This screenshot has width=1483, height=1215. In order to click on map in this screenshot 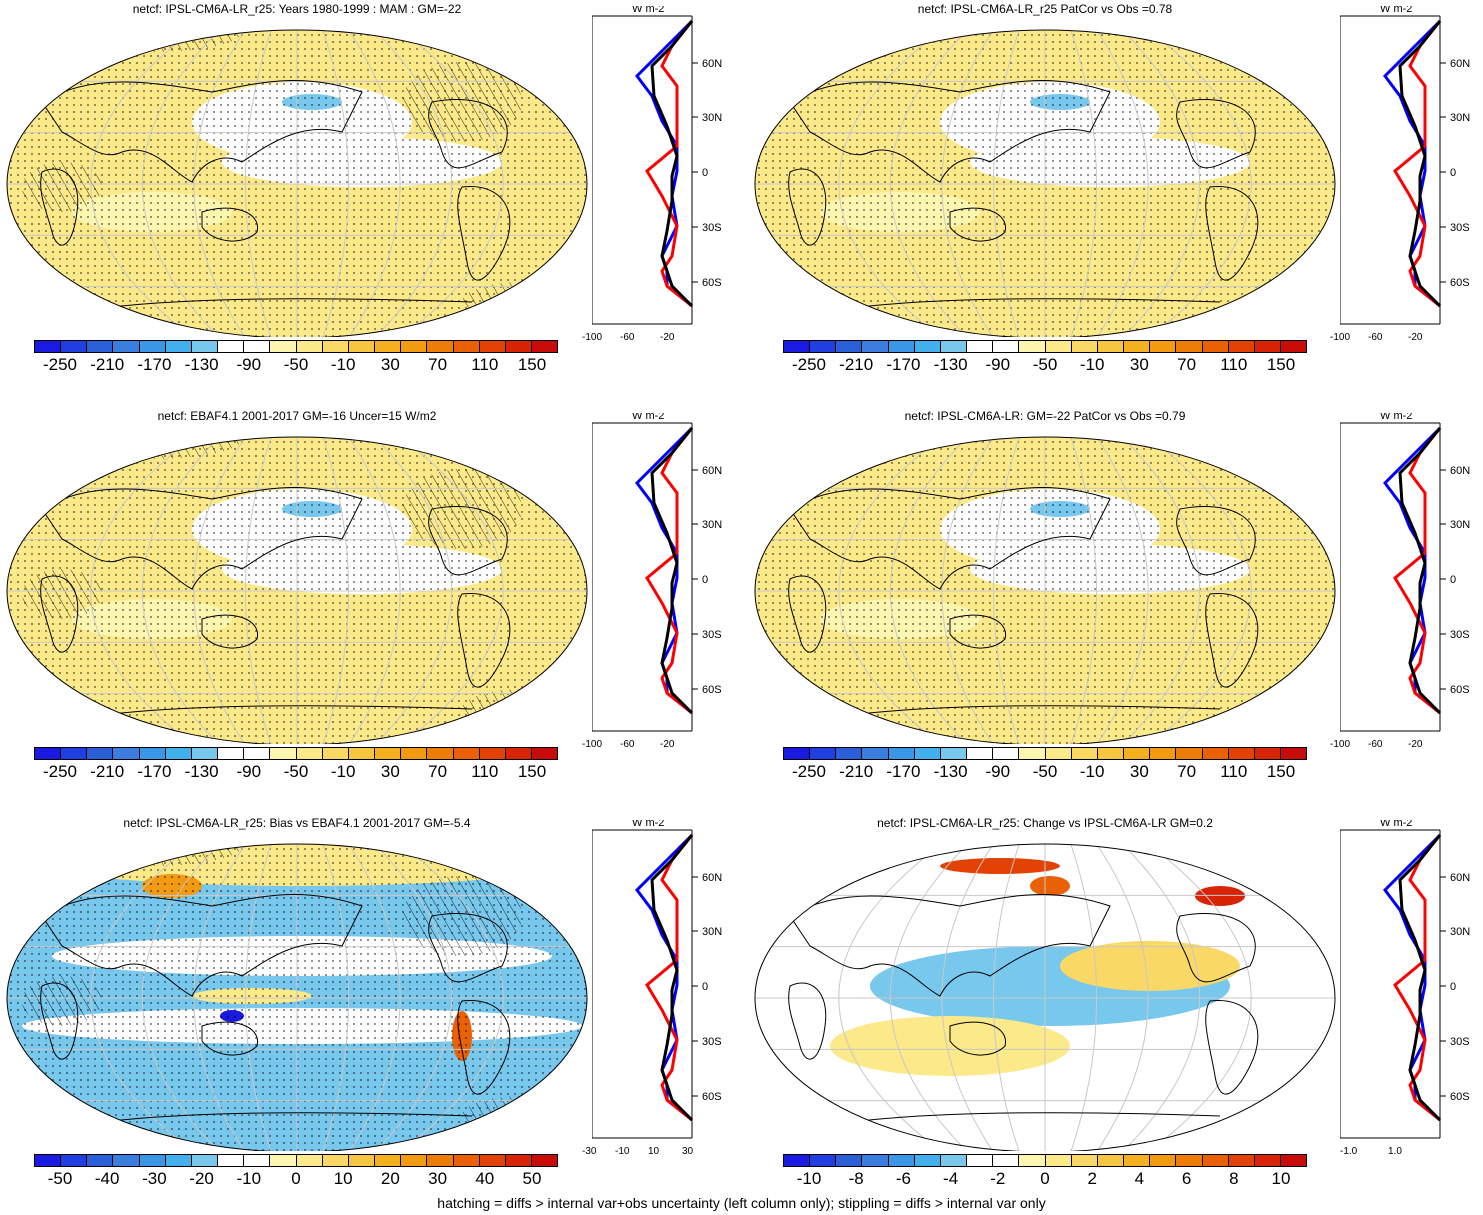, I will do `click(1045, 997)`.